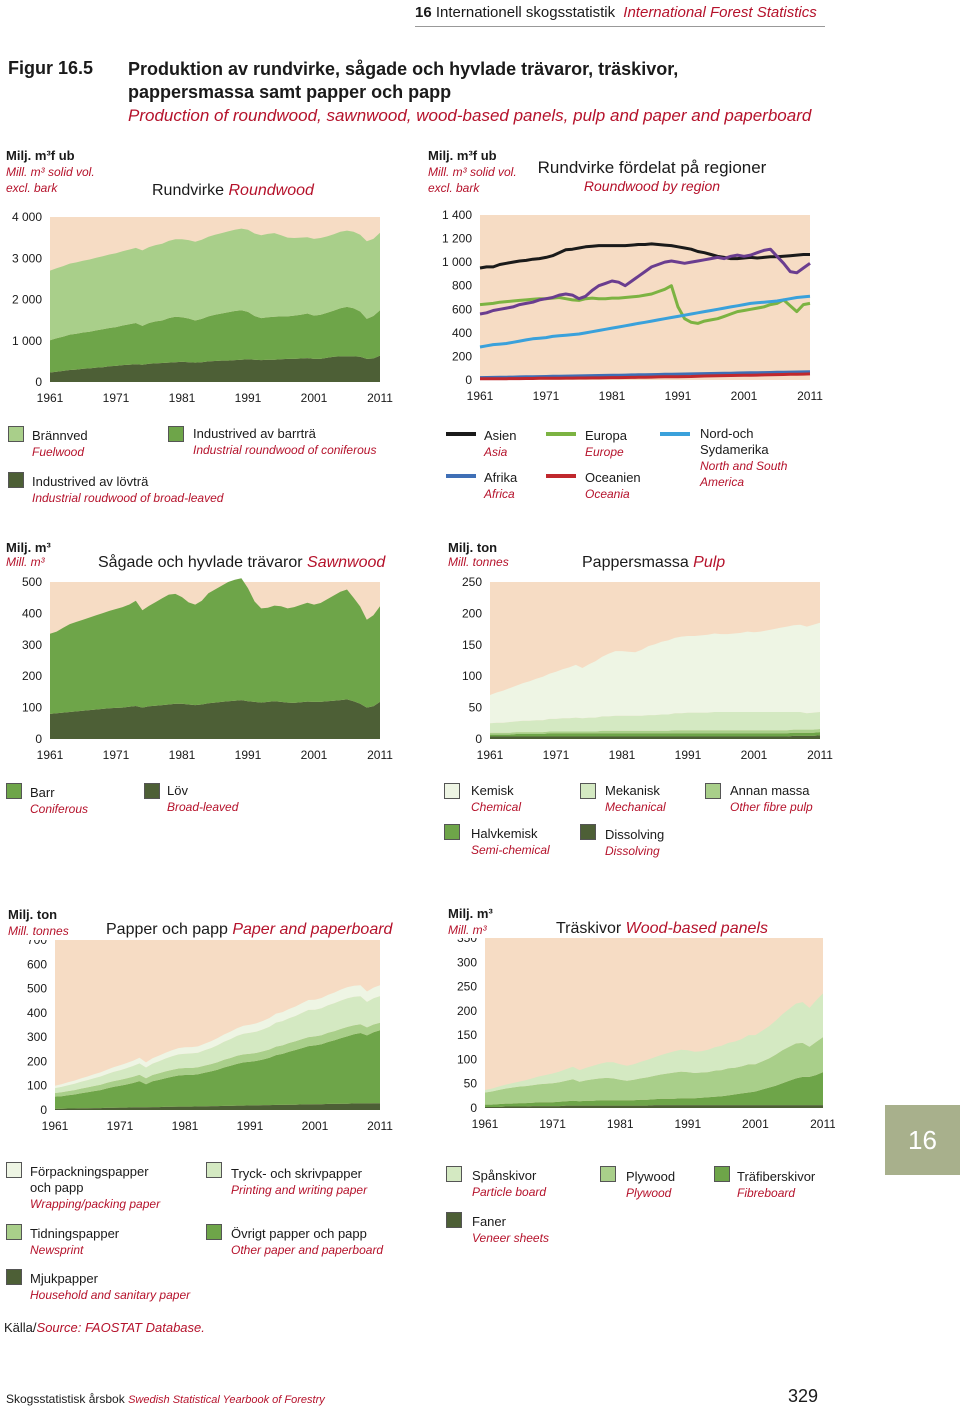  Describe the element at coordinates (655, 673) in the screenshot. I see `pulp-series-kemisk` at that location.